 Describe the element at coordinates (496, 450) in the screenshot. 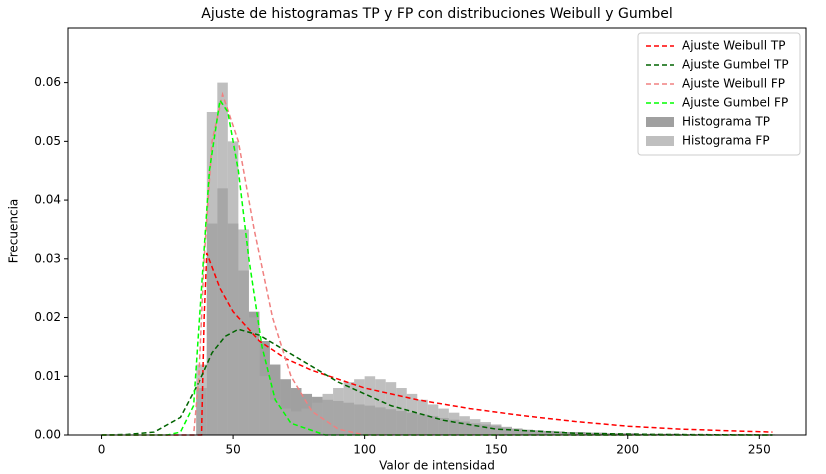

I see `x-tick-label: 150` at that location.